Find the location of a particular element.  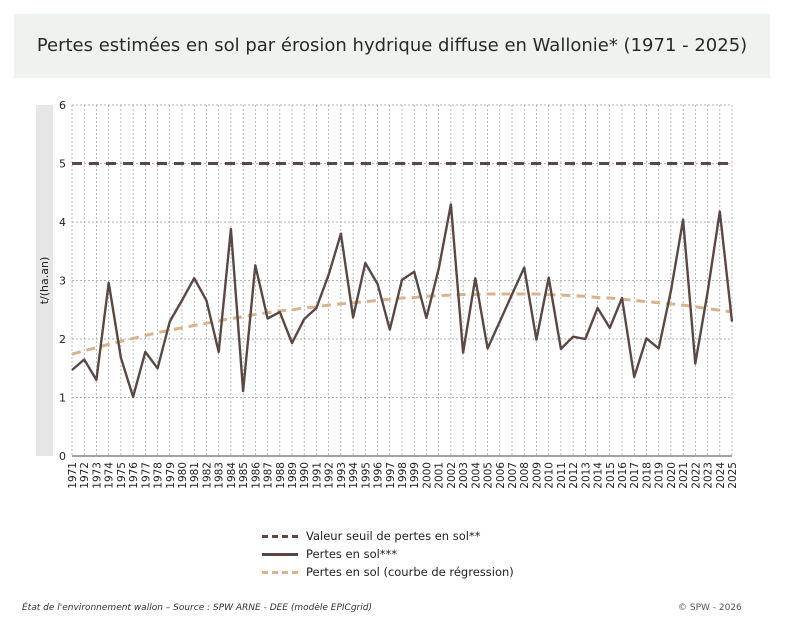

x-tick-label: 2023 is located at coordinates (709, 475).